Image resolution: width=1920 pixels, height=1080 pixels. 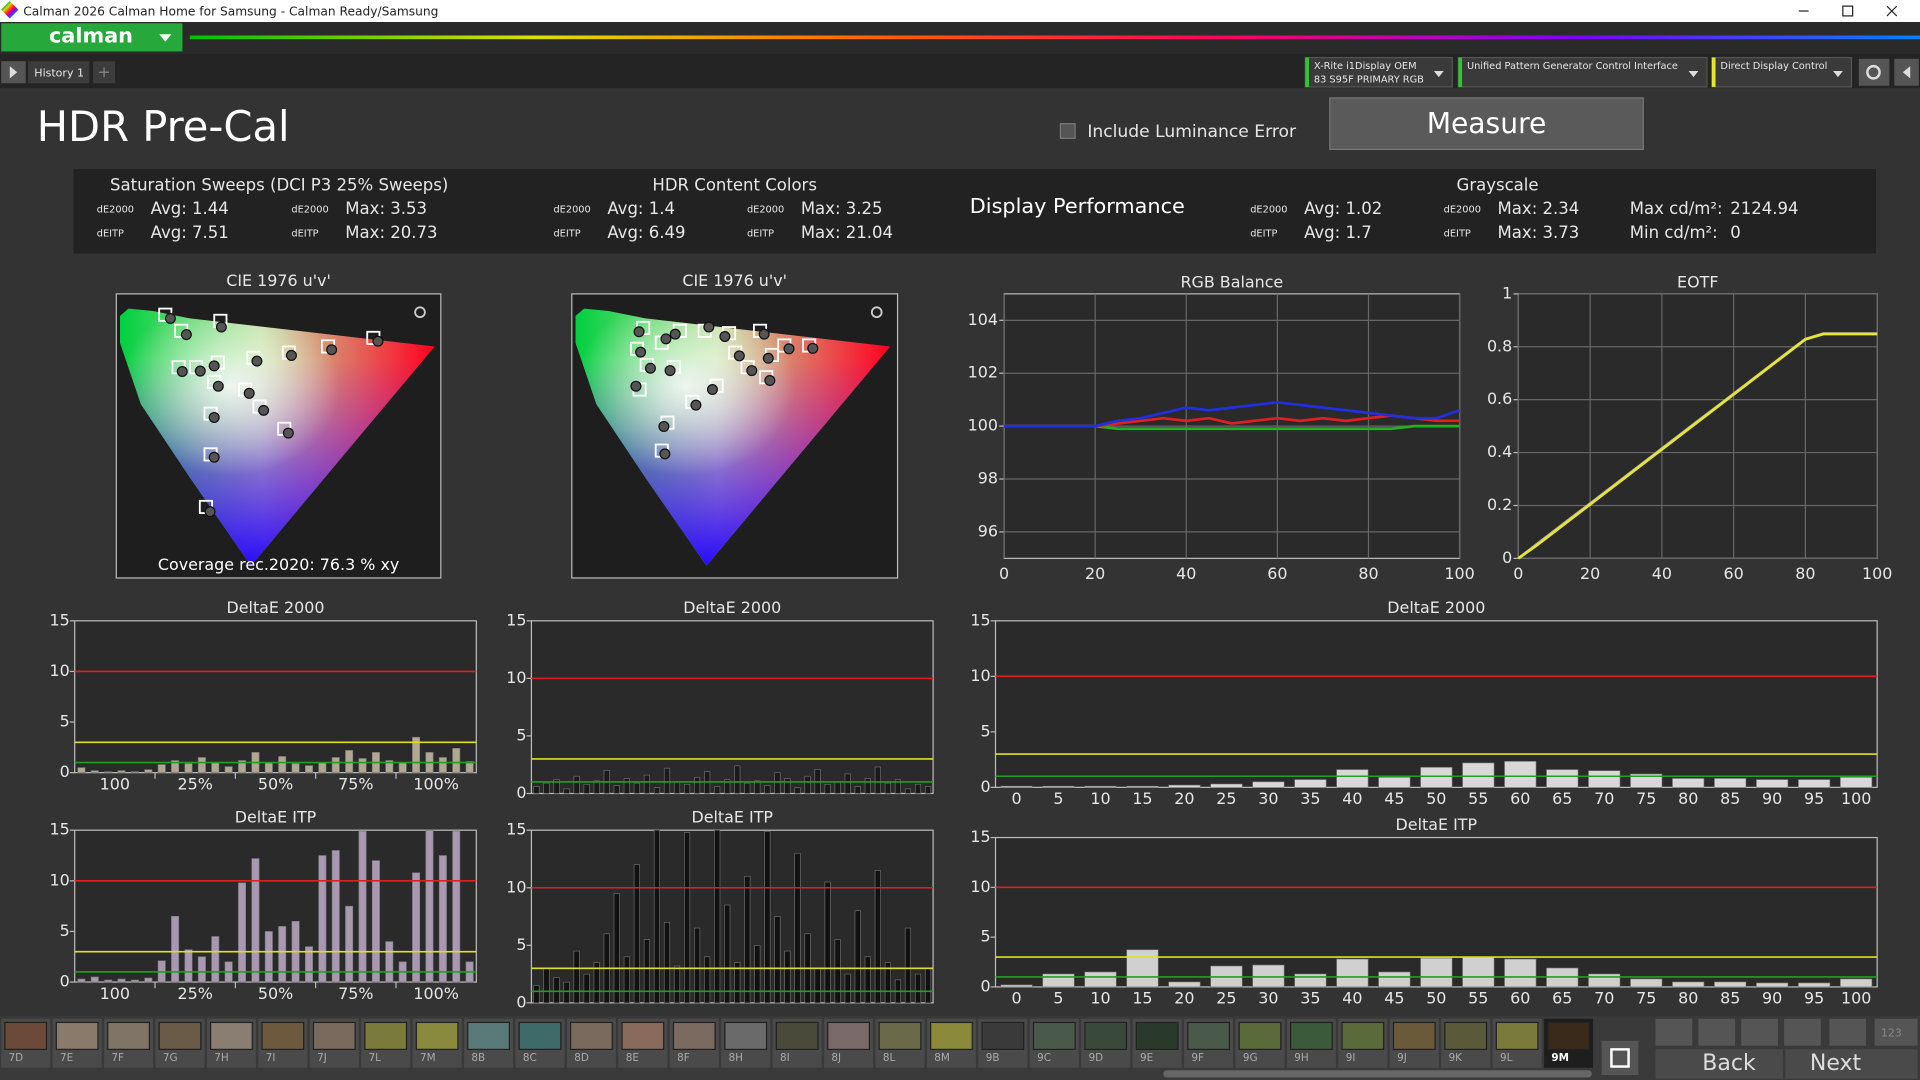 I want to click on checkbox, so click(x=1067, y=131).